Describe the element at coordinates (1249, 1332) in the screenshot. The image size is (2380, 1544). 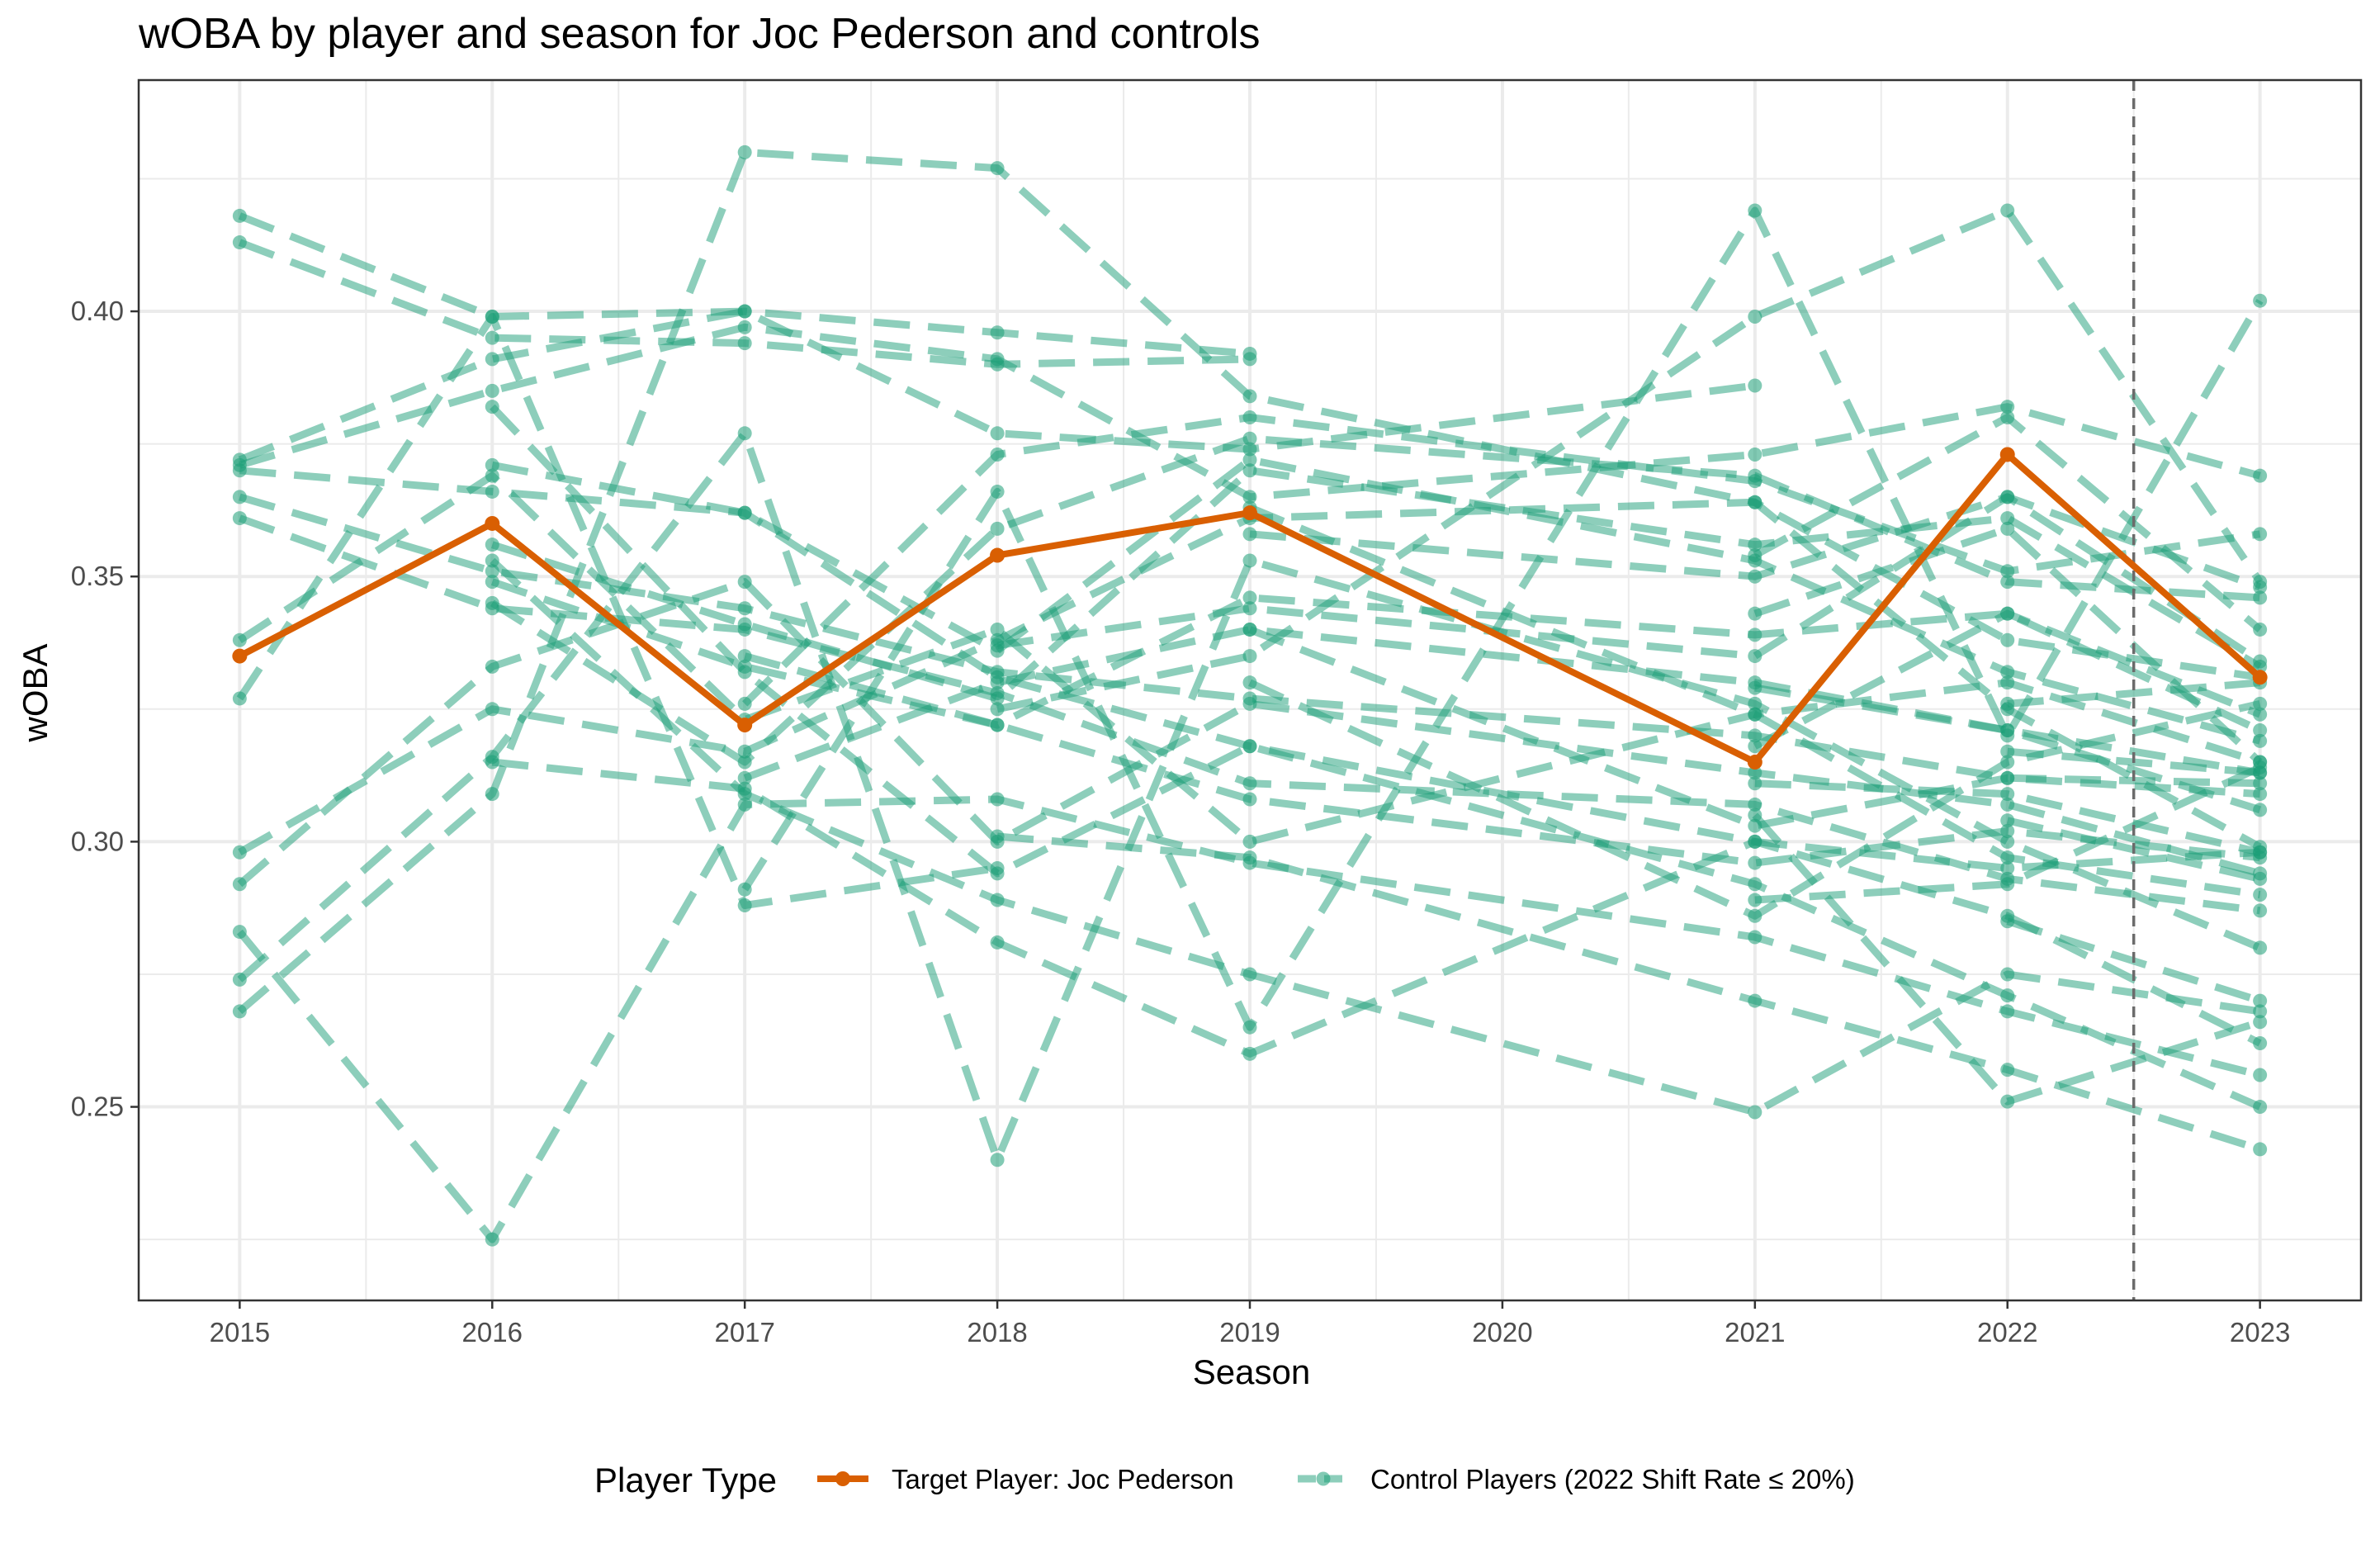
I see `x-tick-label: 2019` at that location.